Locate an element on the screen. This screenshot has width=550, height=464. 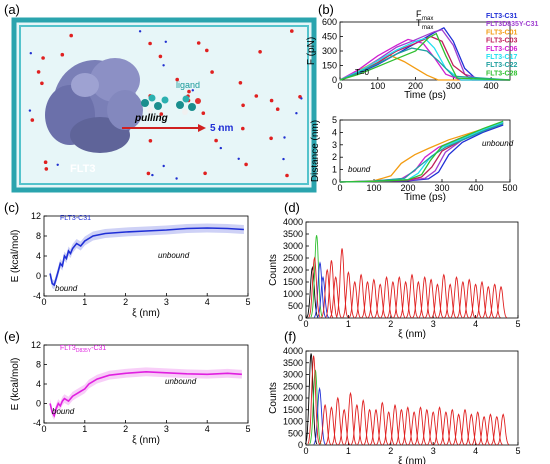
plot-frame is located at coordinates (425, 151).